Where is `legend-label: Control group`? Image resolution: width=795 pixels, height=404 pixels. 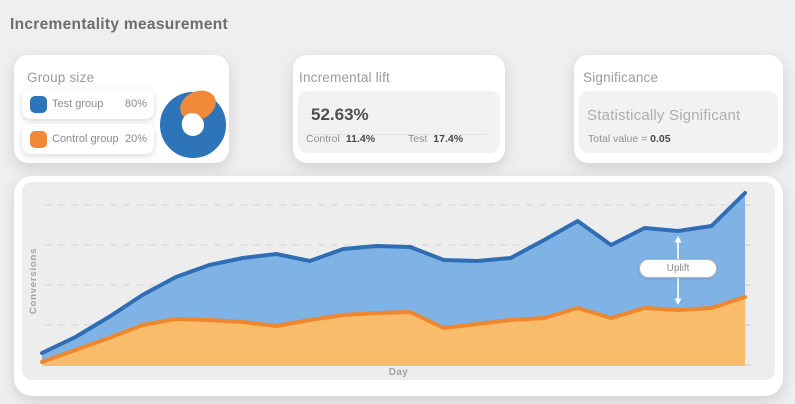 legend-label: Control group is located at coordinates (85, 139).